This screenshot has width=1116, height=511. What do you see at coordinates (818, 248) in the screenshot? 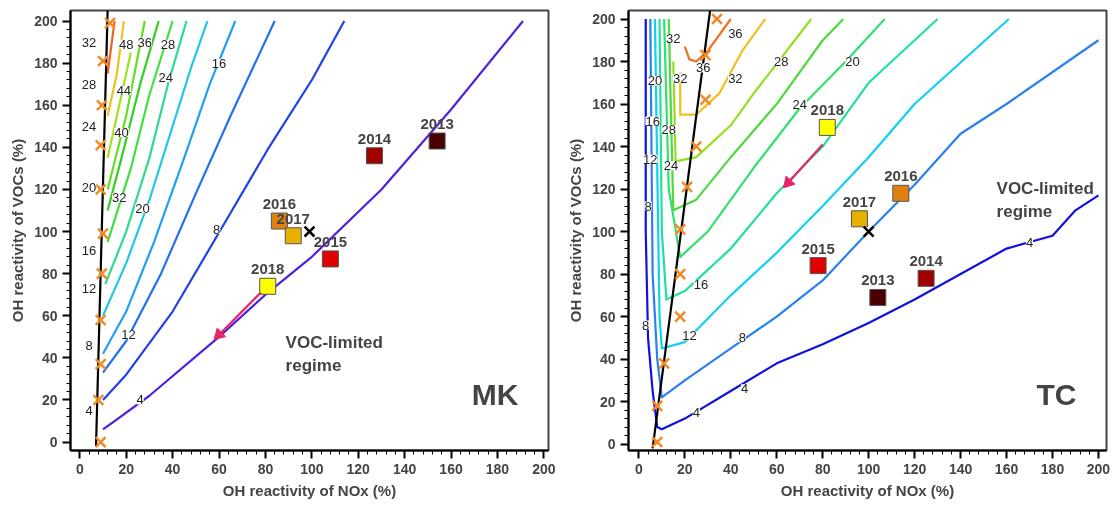
I see `annotation: 2015` at bounding box center [818, 248].